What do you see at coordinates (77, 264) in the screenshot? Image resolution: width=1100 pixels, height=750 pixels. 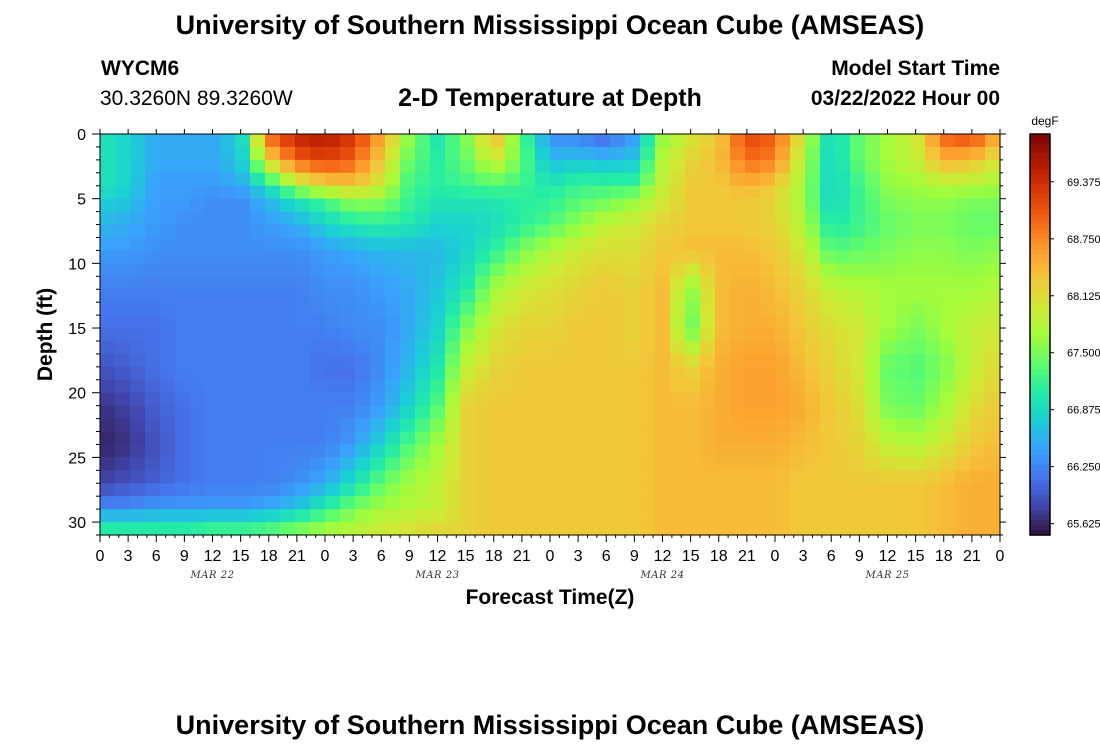 I see `y-tick-label: 10` at bounding box center [77, 264].